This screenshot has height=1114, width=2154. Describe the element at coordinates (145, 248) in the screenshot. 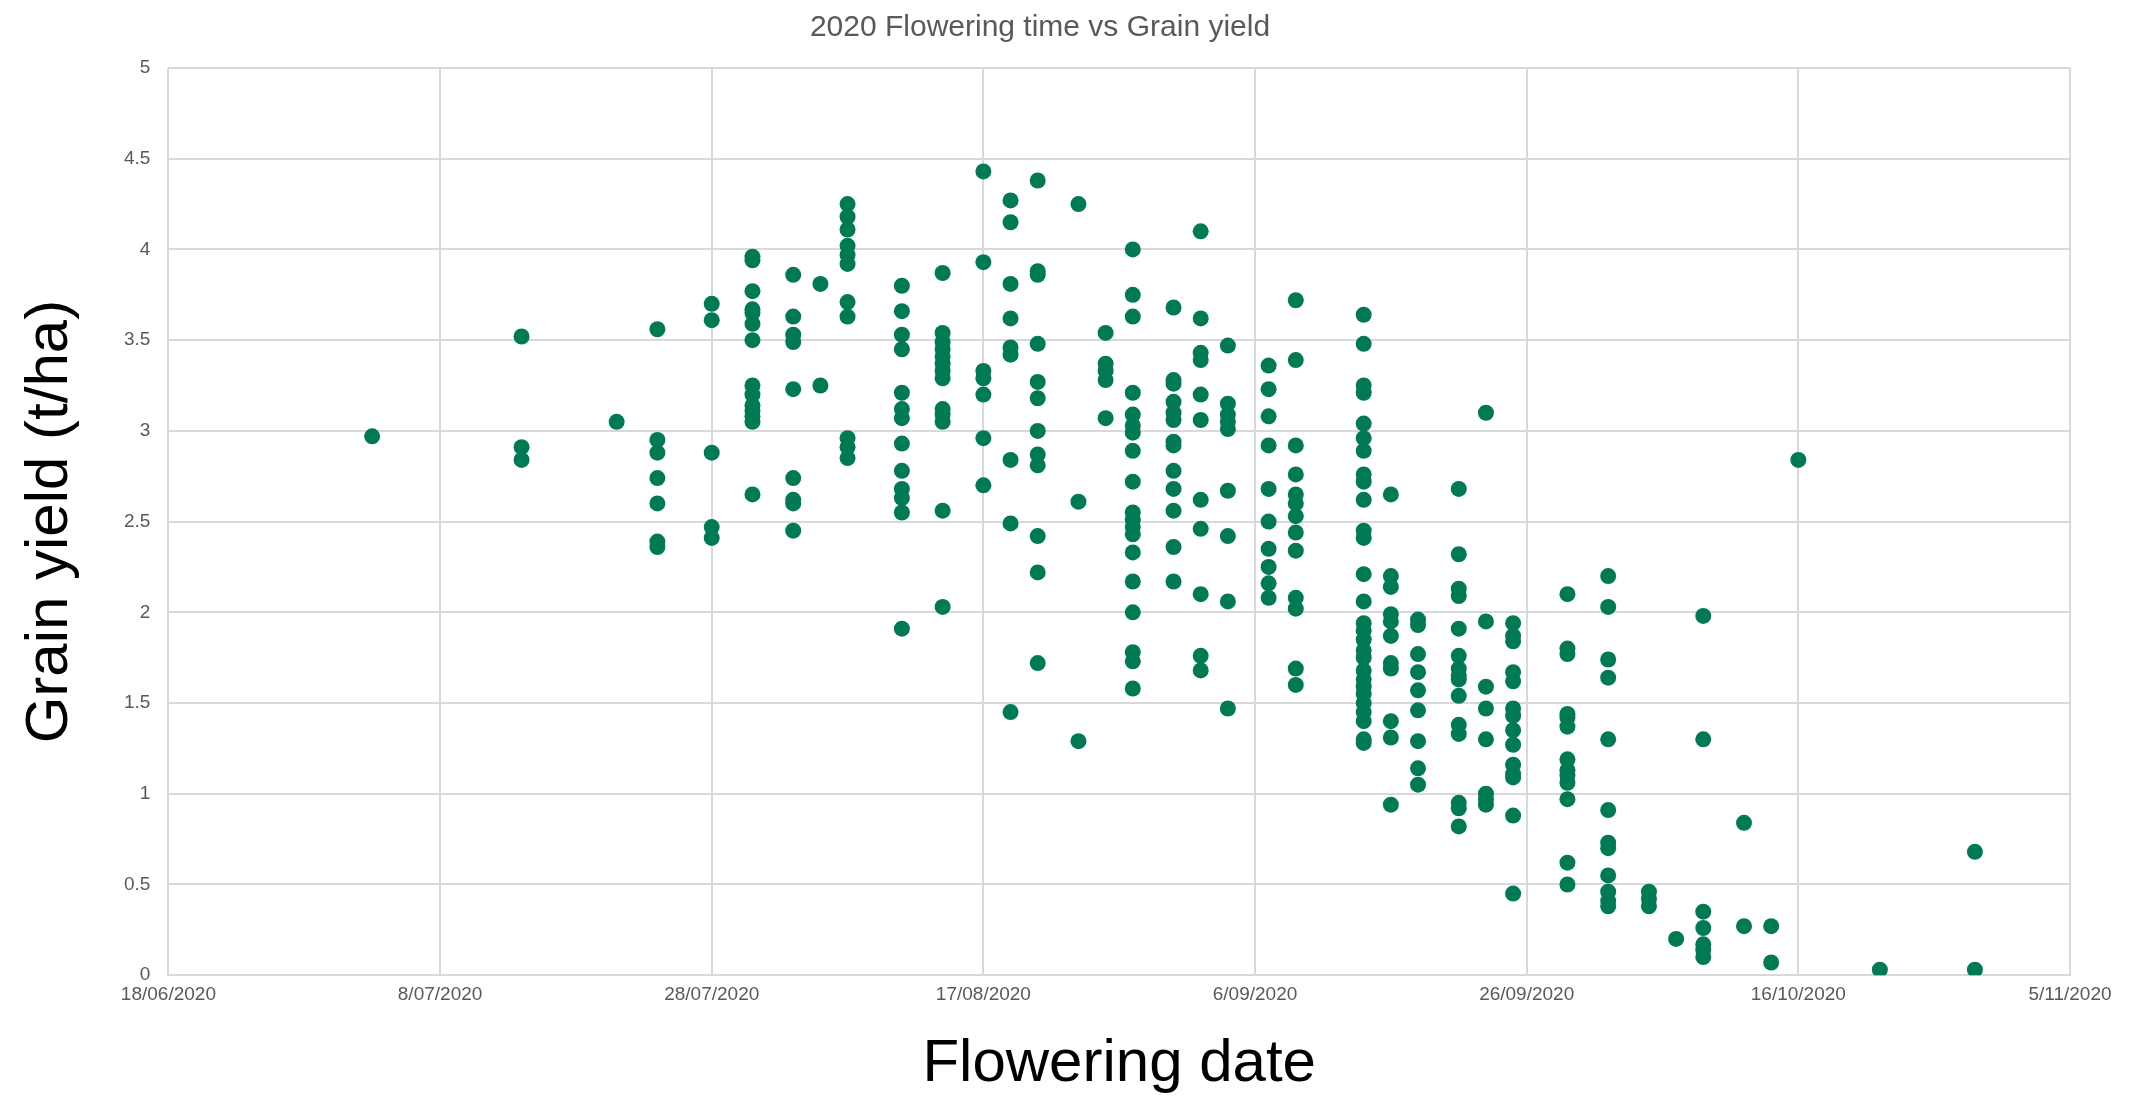

I see `y-tick-label: 4` at that location.